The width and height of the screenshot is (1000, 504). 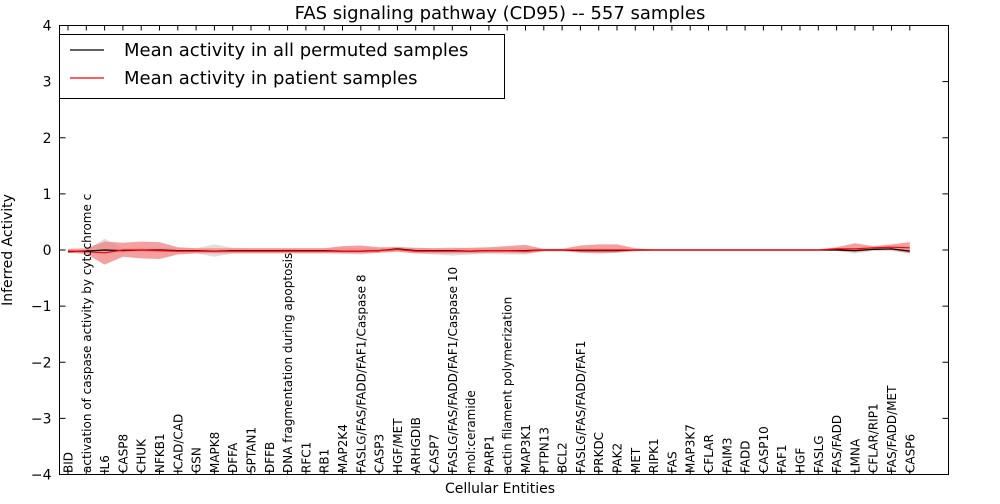 I want to click on x-tick-label: BID, so click(x=69, y=462).